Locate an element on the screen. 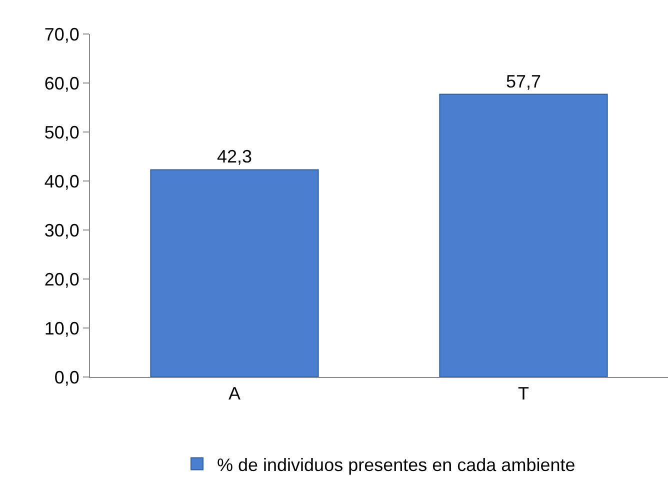 This screenshot has height=487, width=672. y-tick-label: 10,0 is located at coordinates (62, 328).